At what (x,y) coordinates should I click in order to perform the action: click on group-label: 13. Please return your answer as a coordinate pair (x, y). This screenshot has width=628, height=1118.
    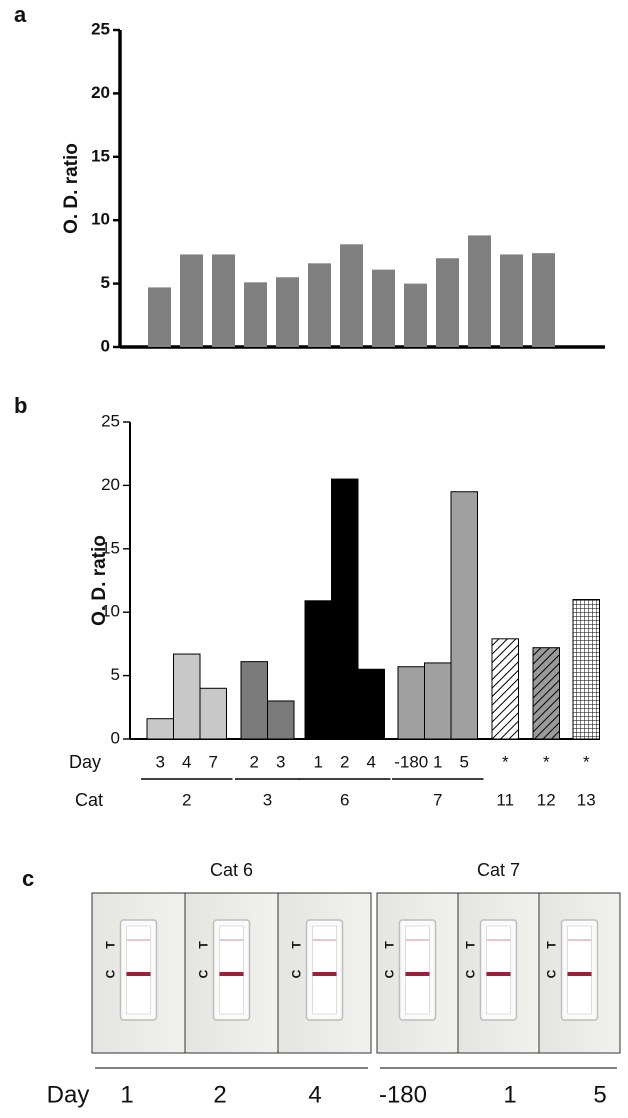
    Looking at the image, I should click on (586, 799).